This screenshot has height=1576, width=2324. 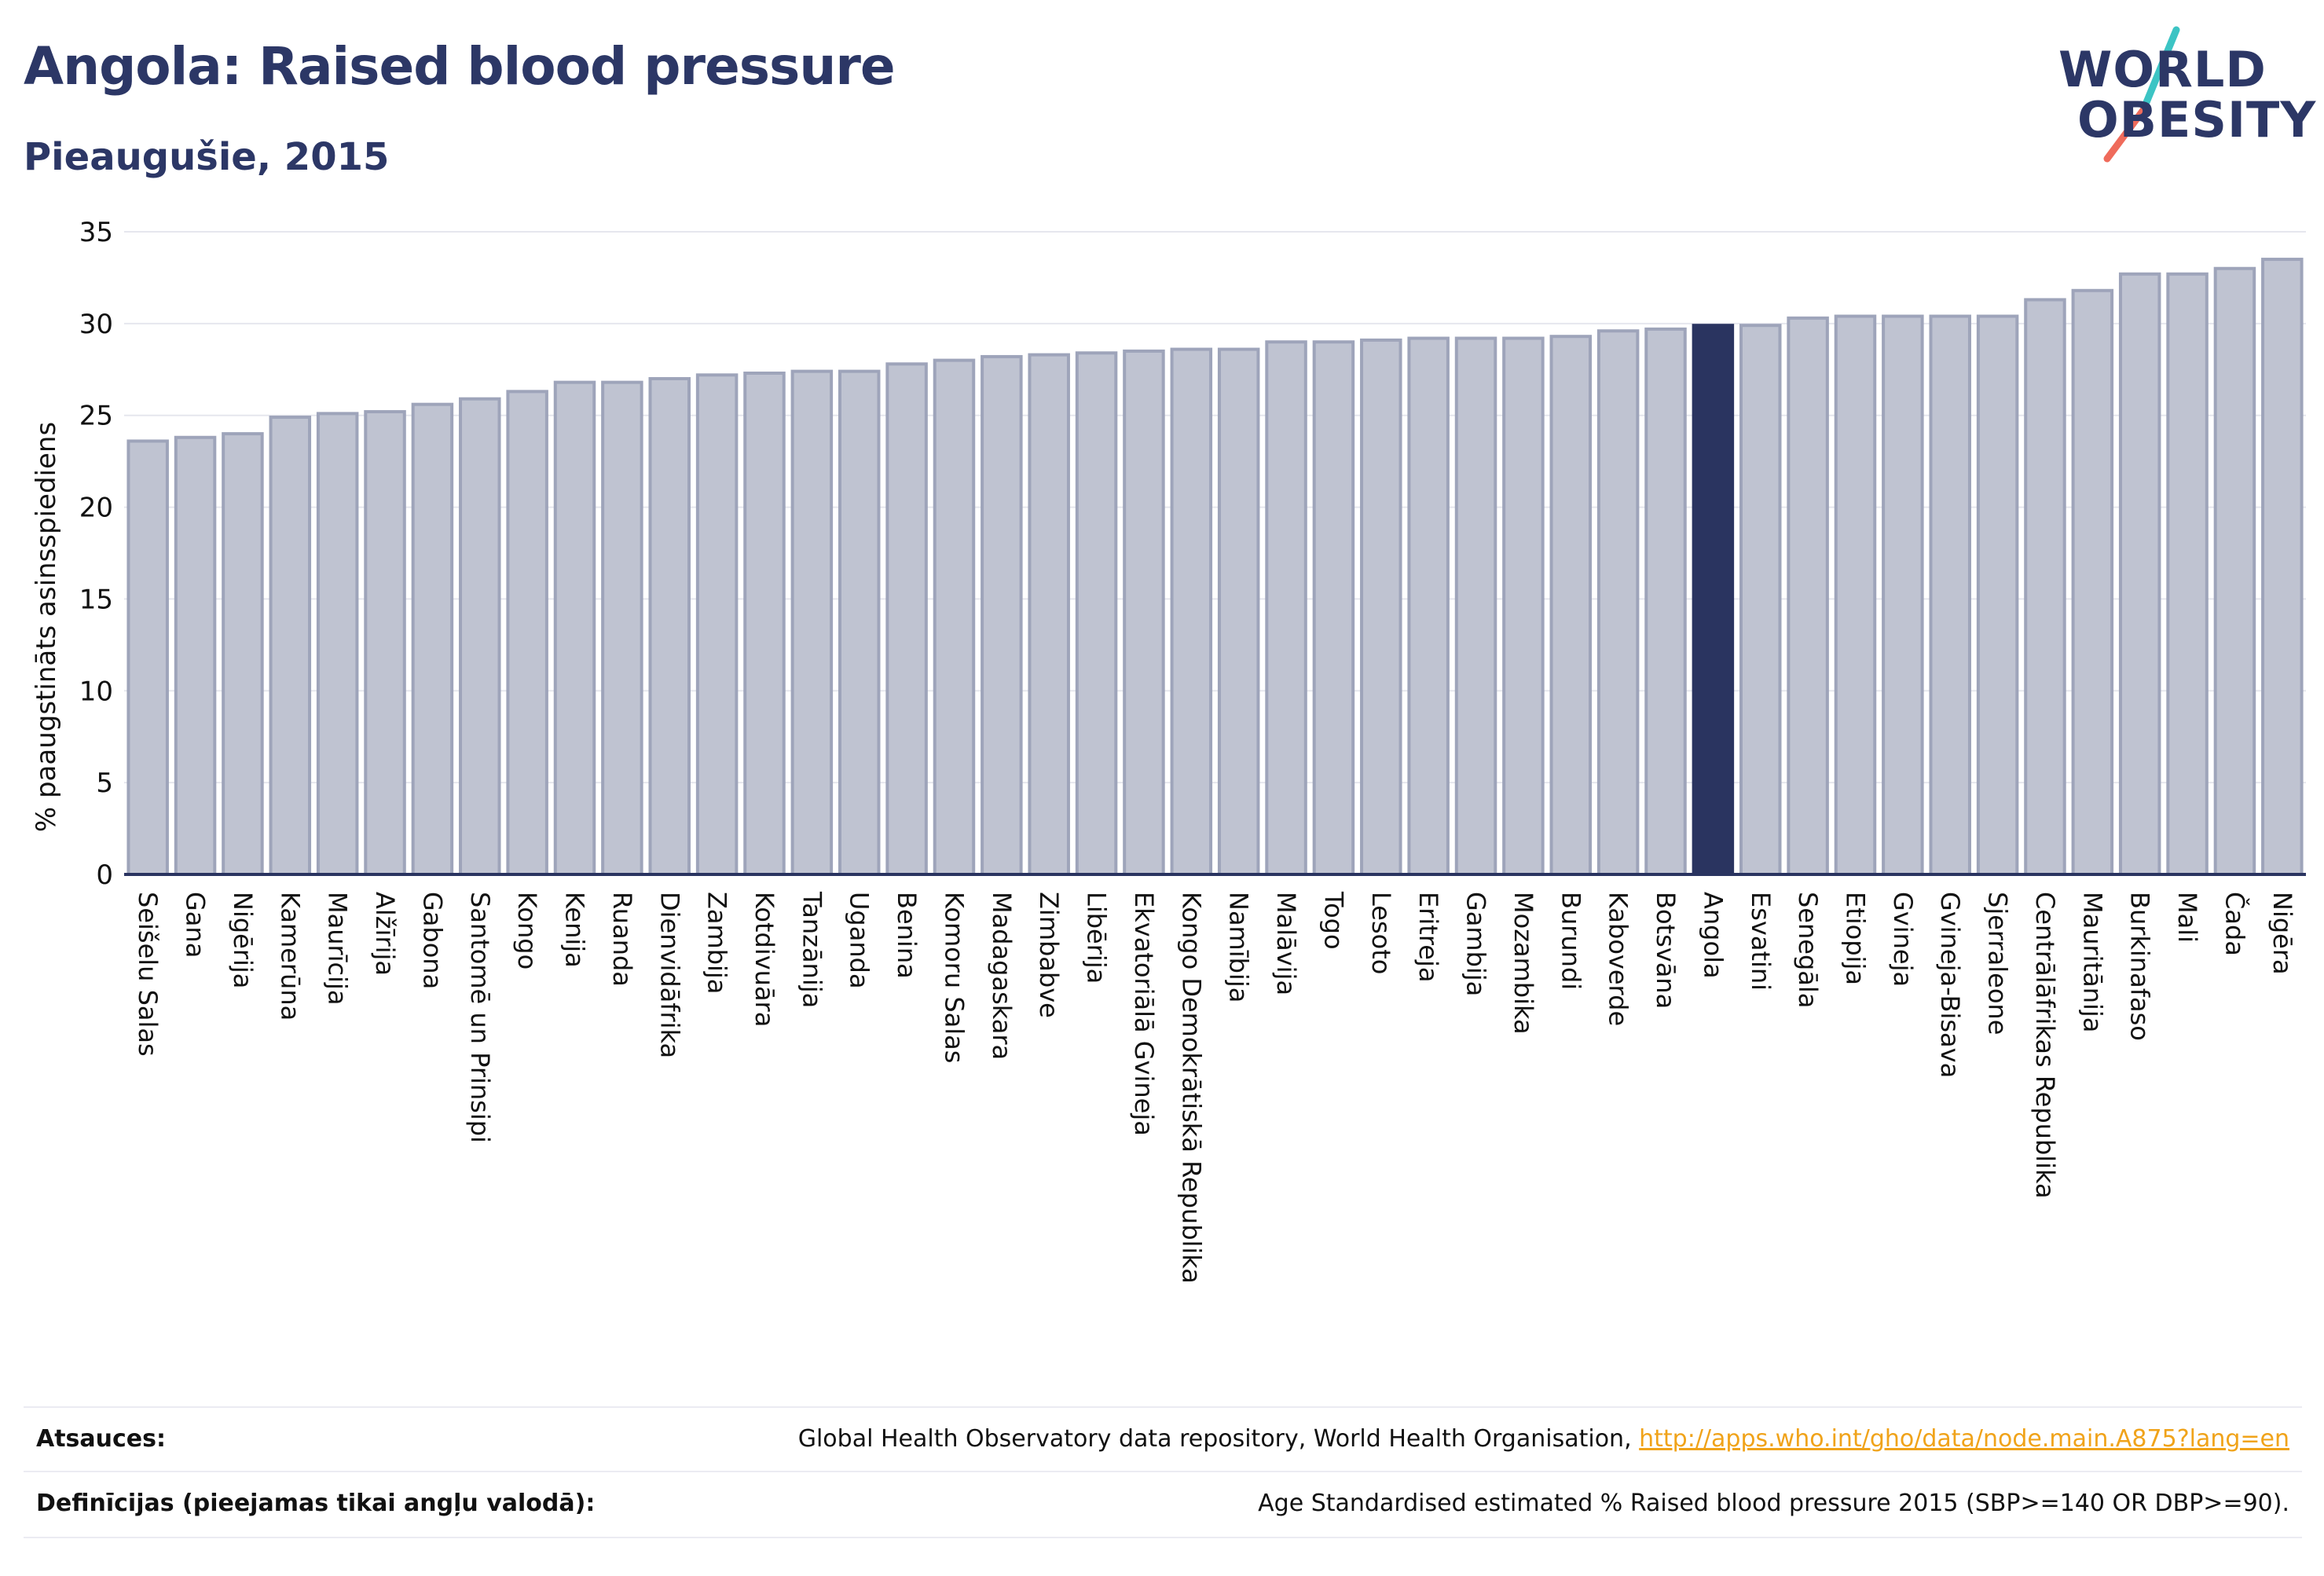 I want to click on x-tick-label: Benina, so click(x=907, y=935).